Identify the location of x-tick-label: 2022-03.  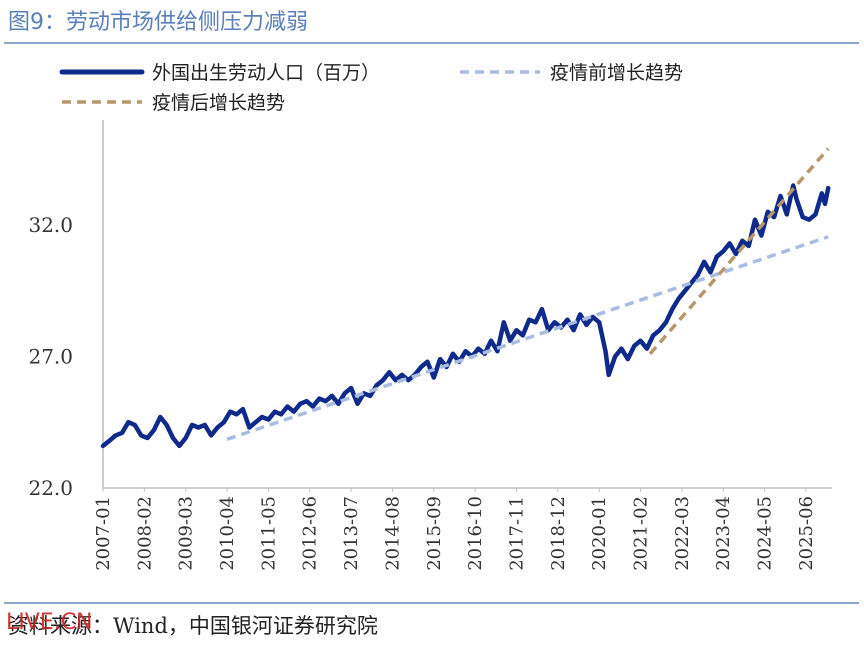
(682, 533).